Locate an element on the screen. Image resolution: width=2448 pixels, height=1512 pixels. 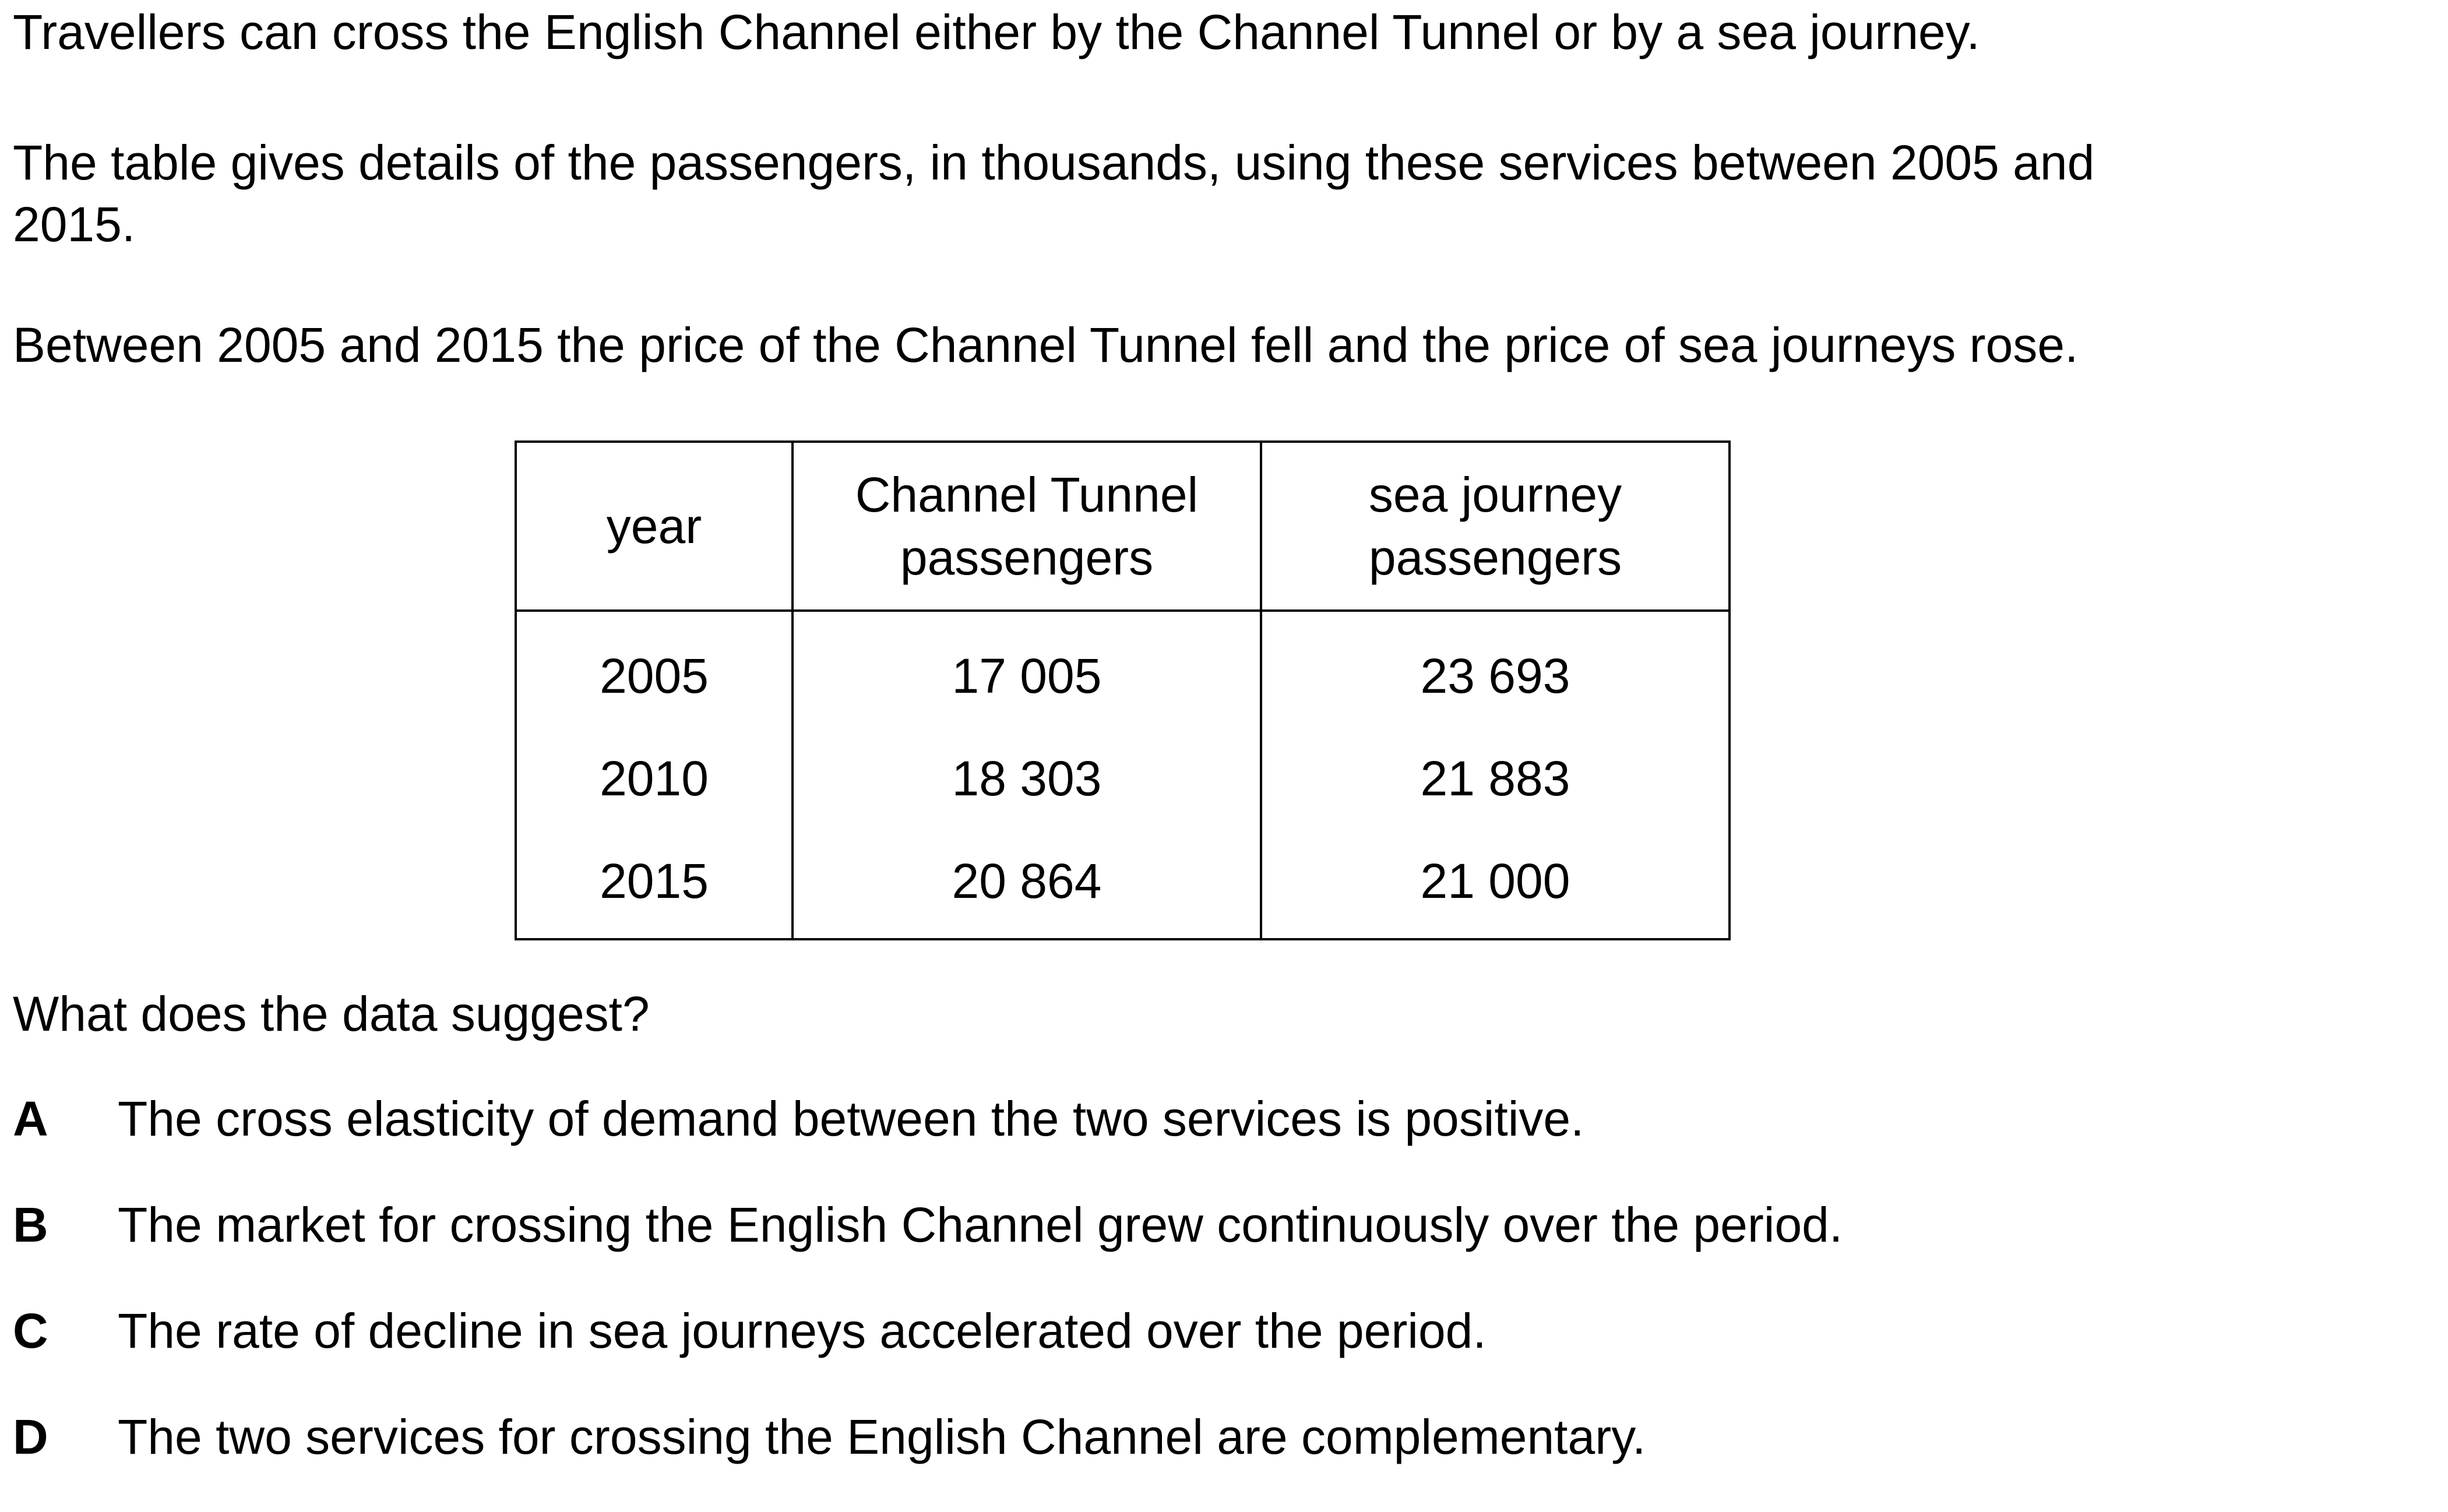
intro-sentence-2-line-2: 2015. is located at coordinates (74, 224).